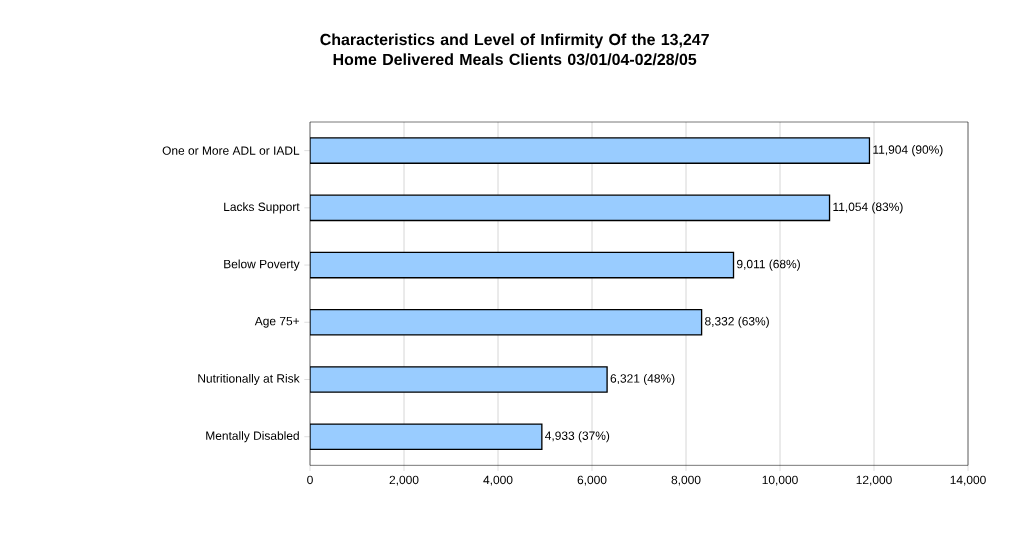 The height and width of the screenshot is (533, 1028). Describe the element at coordinates (908, 150) in the screenshot. I see `data-label: 11,904 (90%)` at that location.